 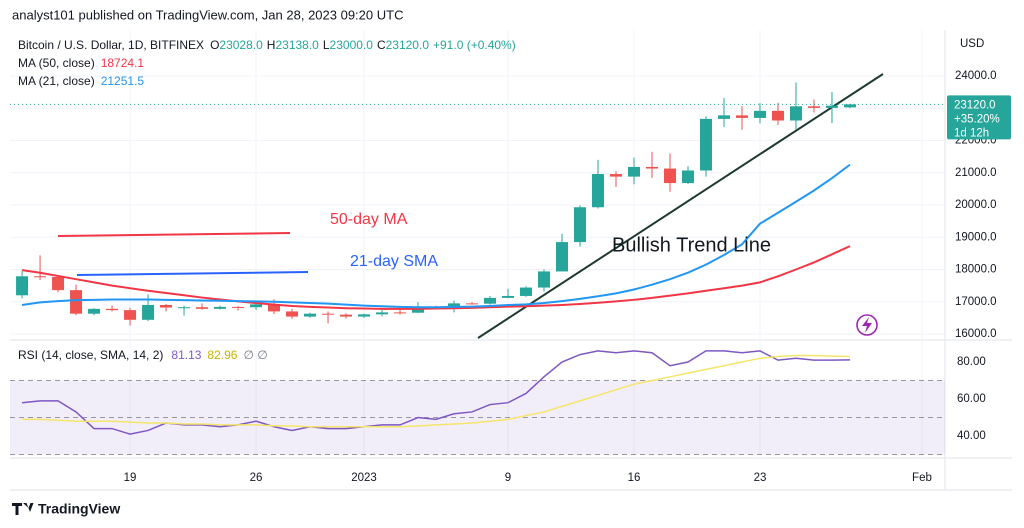 I want to click on alert-icon, so click(x=867, y=325).